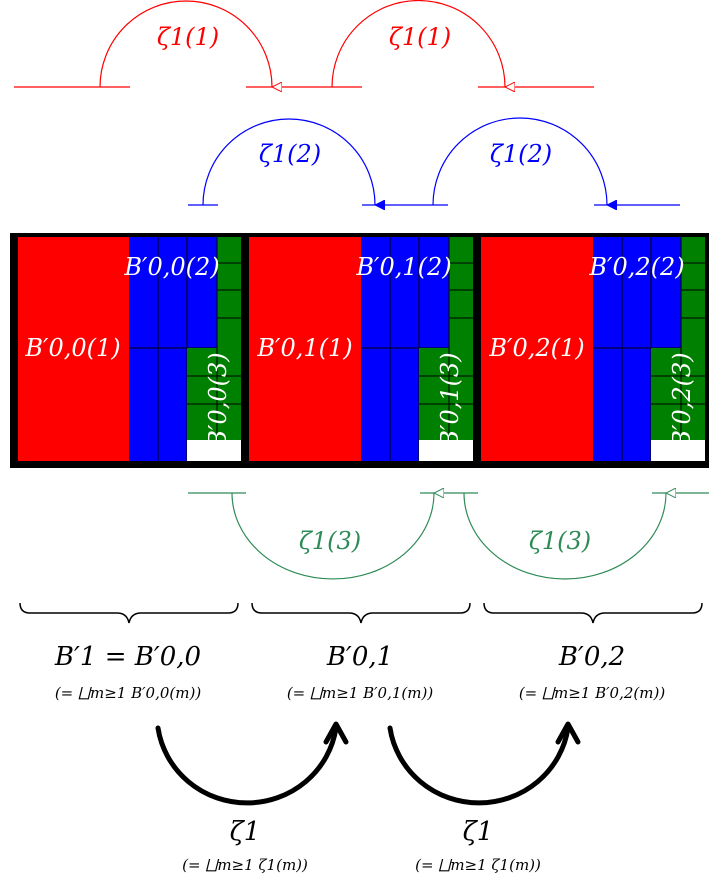 The image size is (709, 888). What do you see at coordinates (245, 832) in the screenshot?
I see `bottom-arc-label-1: ζ1` at bounding box center [245, 832].